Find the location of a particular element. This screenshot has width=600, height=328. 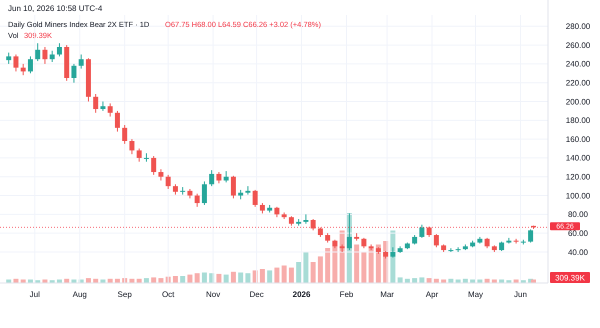

y-tick-label: 280.00 is located at coordinates (578, 27).